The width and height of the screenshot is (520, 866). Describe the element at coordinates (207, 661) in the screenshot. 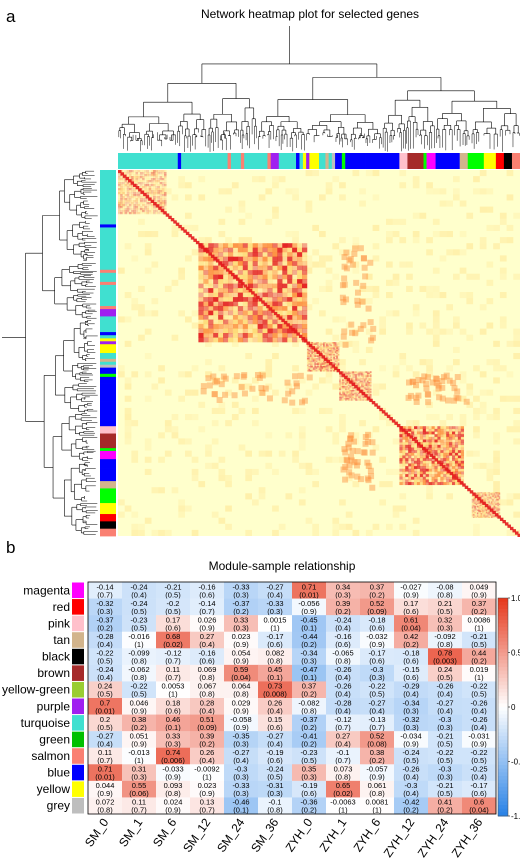

I see `cell-pvalue-label: (0.6)` at that location.